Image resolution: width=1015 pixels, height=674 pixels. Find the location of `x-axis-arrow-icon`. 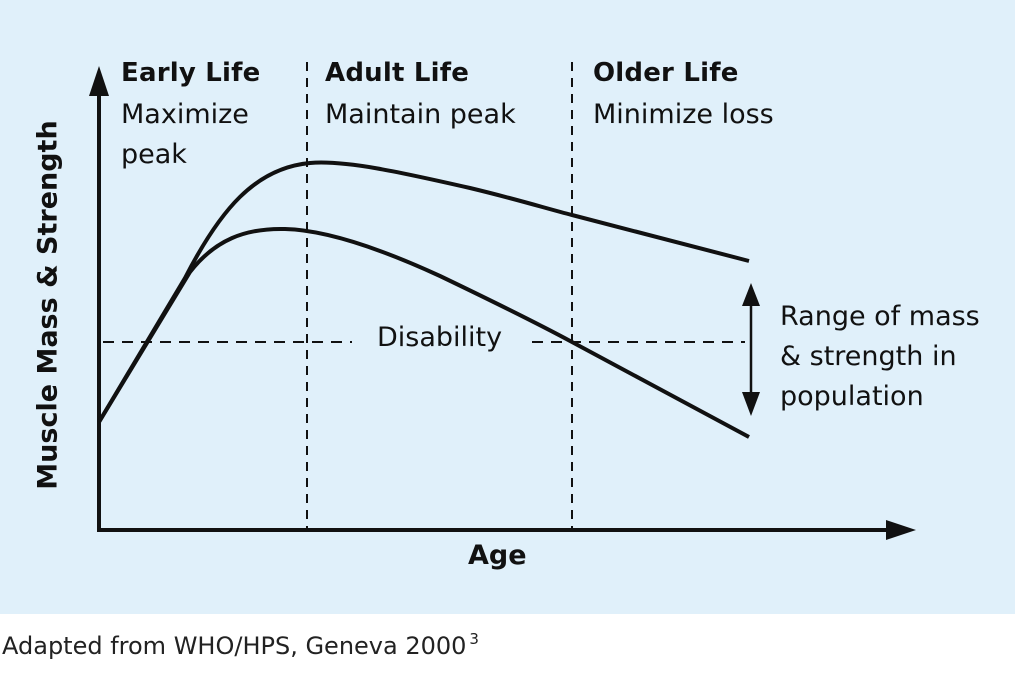

x-axis-arrow-icon is located at coordinates (901, 530).